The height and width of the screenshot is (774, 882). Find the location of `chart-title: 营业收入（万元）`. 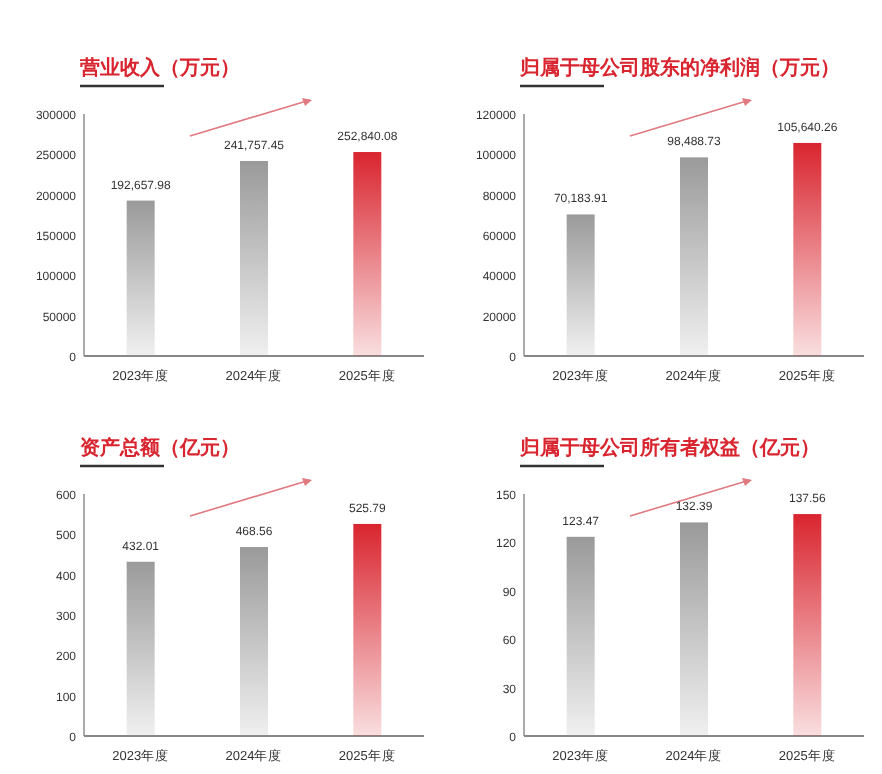

chart-title: 营业收入（万元） is located at coordinates (159, 68).